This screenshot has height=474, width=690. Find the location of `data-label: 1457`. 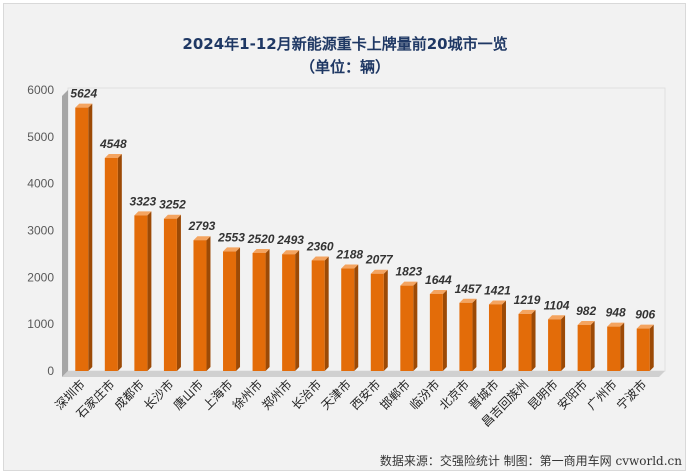

data-label: 1457 is located at coordinates (469, 289).